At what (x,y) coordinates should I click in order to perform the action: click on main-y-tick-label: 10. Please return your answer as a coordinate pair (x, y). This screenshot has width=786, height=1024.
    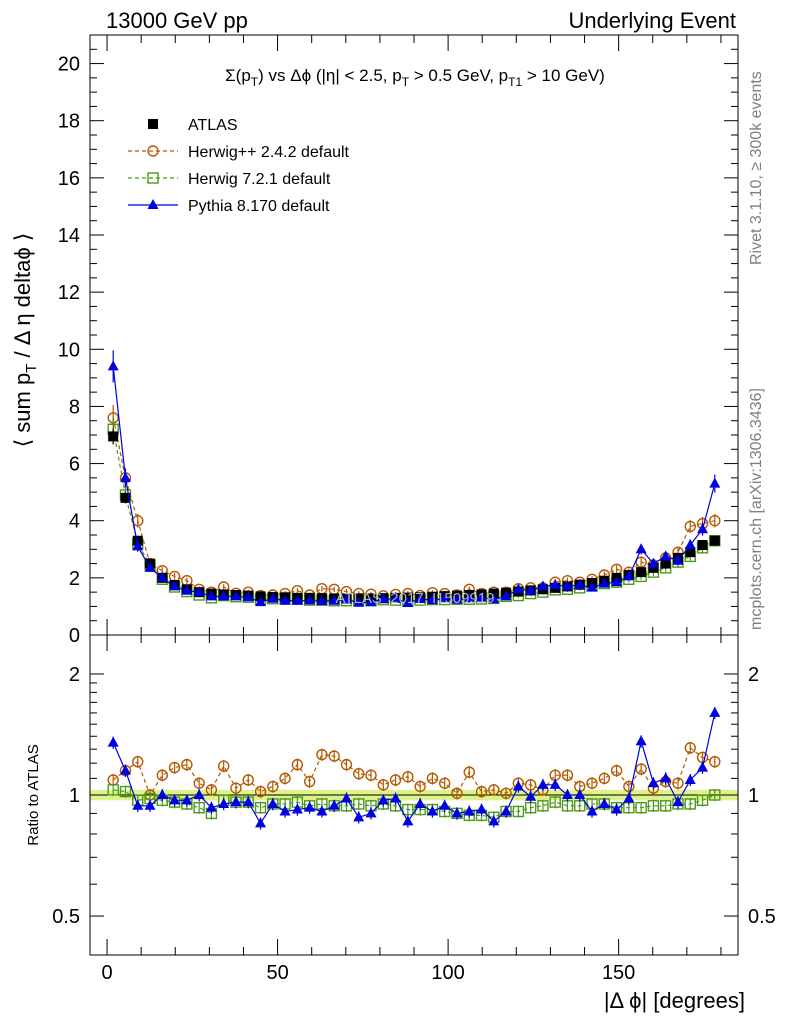
    Looking at the image, I should click on (69, 350).